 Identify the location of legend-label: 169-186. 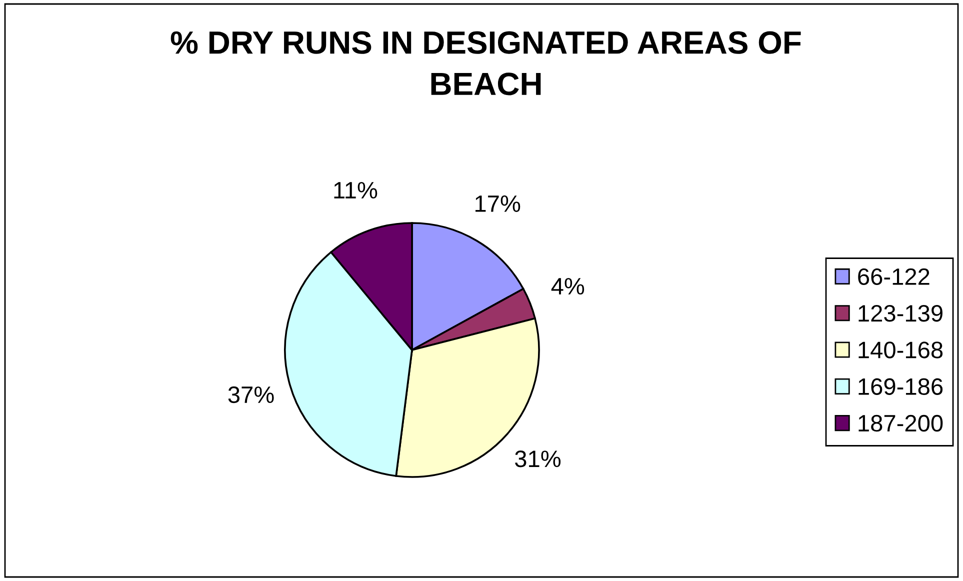
(900, 386).